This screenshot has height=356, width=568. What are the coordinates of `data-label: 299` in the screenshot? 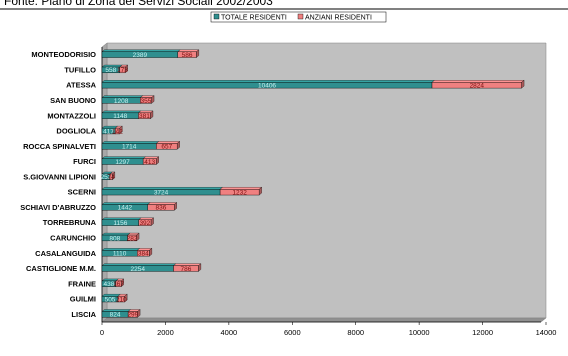 It's located at (132, 315).